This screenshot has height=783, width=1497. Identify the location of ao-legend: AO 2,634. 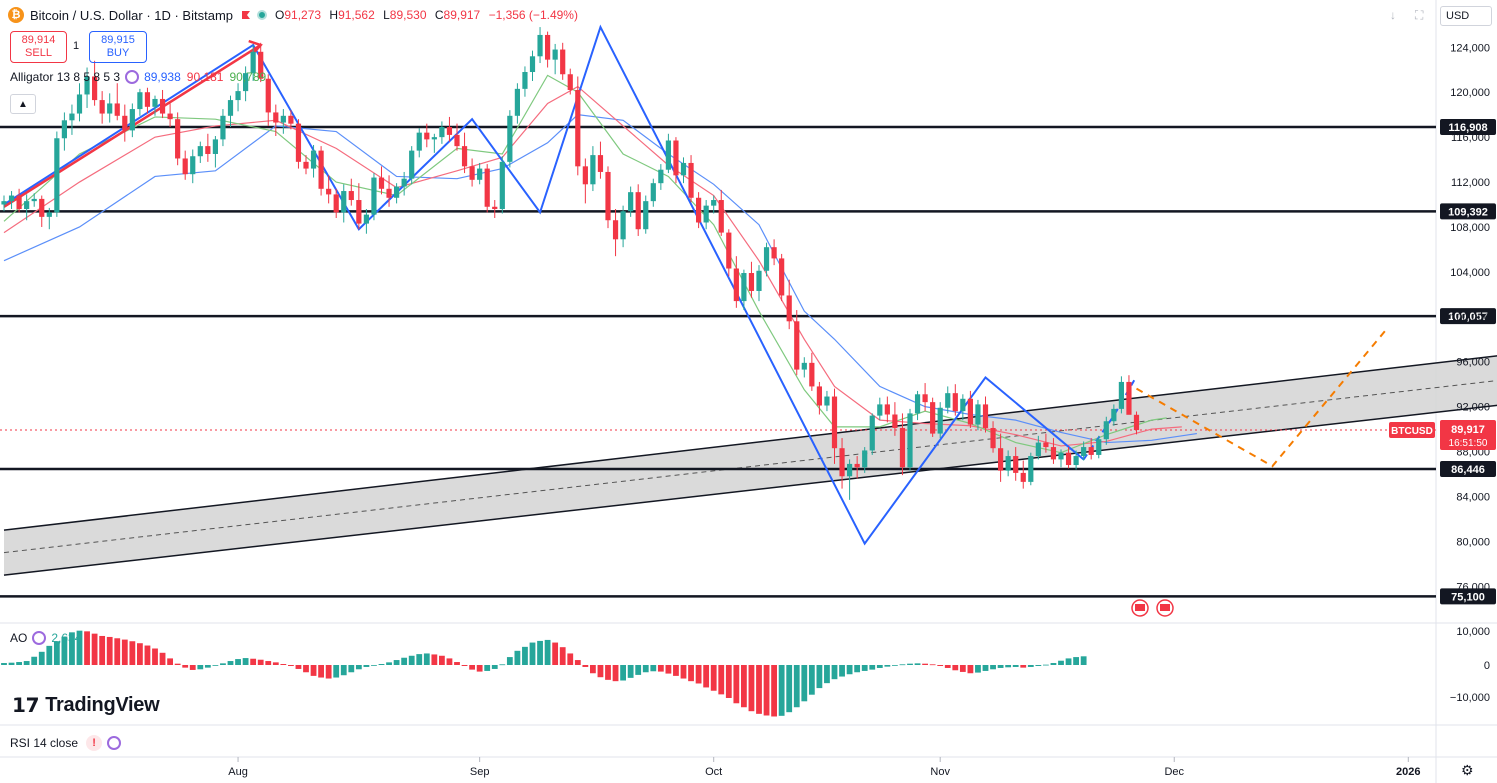
(46, 638).